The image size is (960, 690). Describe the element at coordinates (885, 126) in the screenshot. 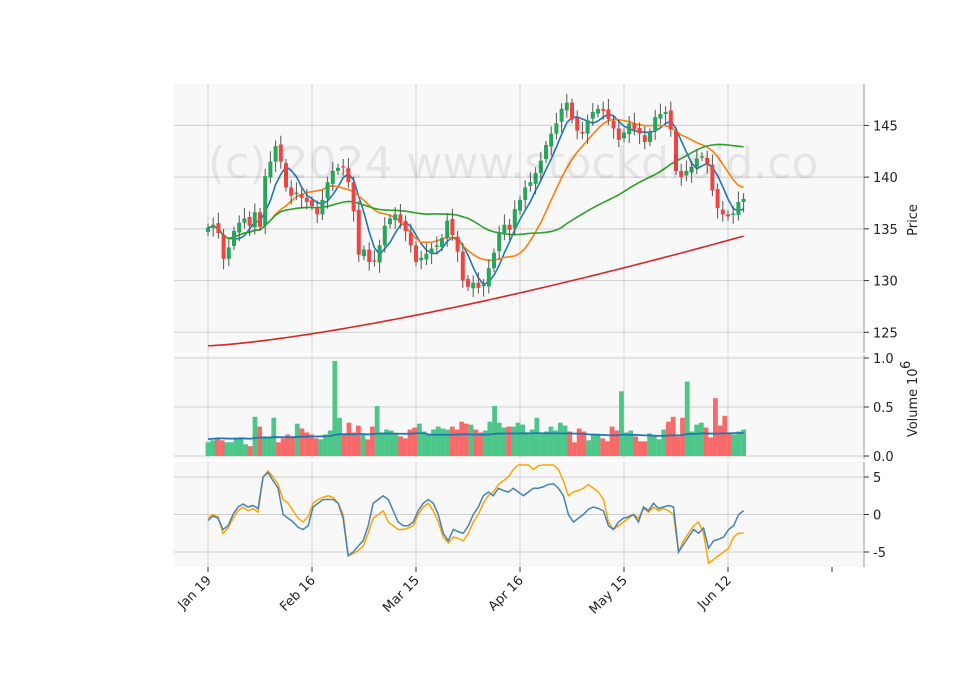

I see `price-tick-label: 145` at that location.